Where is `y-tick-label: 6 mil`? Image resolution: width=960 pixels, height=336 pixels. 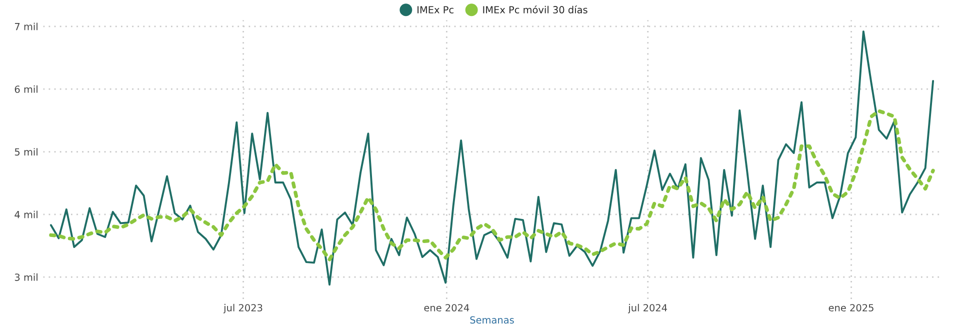
y-tick-label: 6 mil is located at coordinates (26, 89).